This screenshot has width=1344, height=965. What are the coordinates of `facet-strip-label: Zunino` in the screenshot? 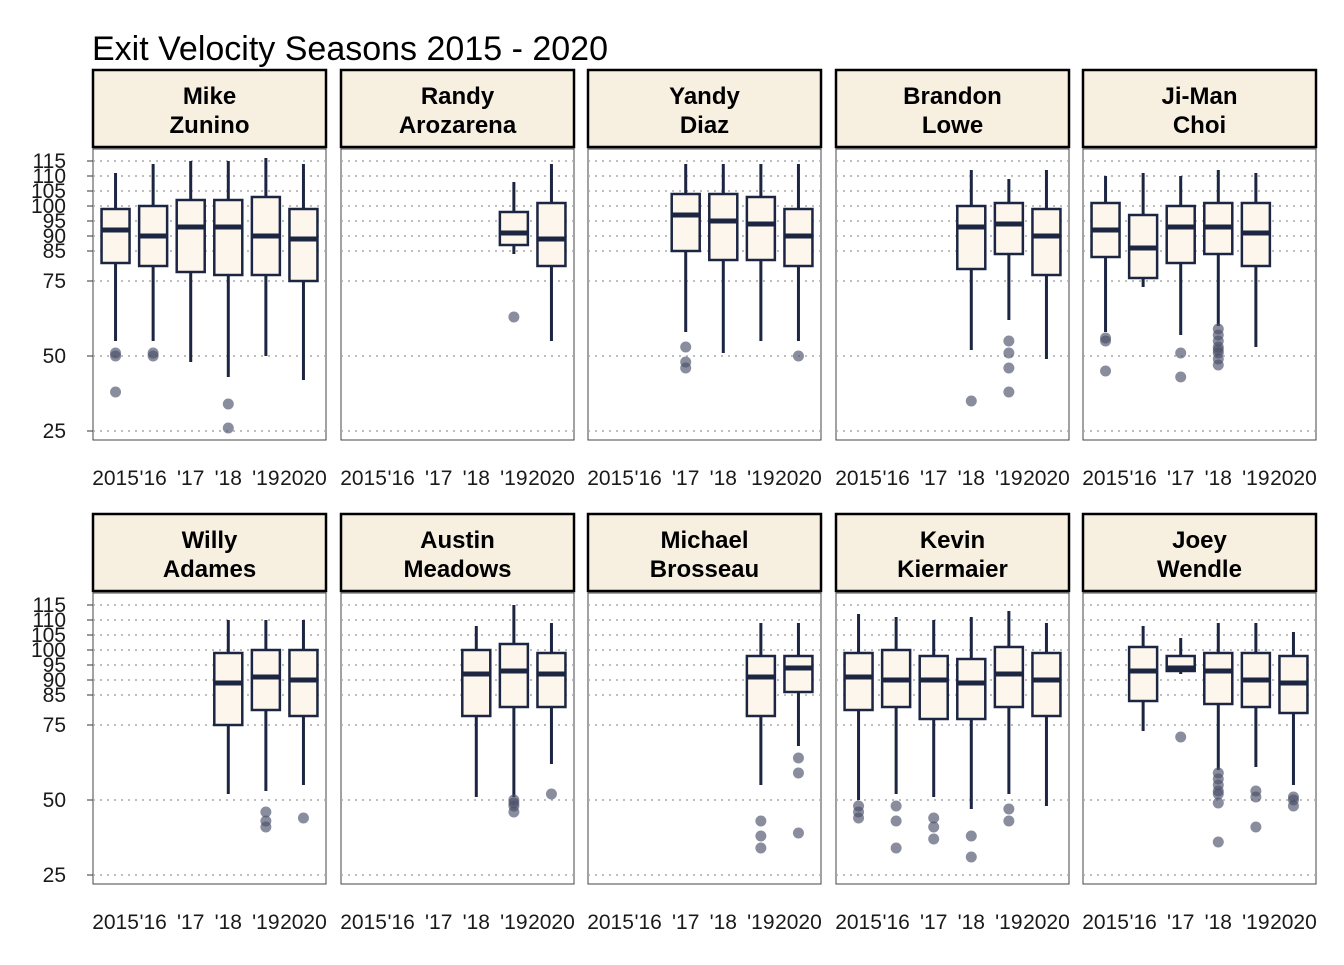 It's located at (210, 125).